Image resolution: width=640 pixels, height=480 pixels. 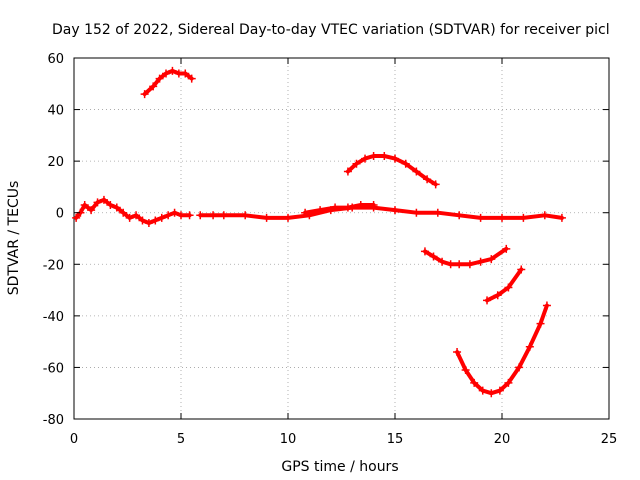 What do you see at coordinates (181, 439) in the screenshot?
I see `x-tick-label: 5` at bounding box center [181, 439].